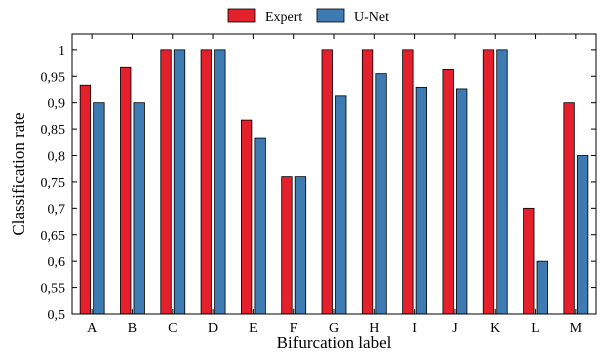  I want to click on bar-u-net-a, so click(99, 208).